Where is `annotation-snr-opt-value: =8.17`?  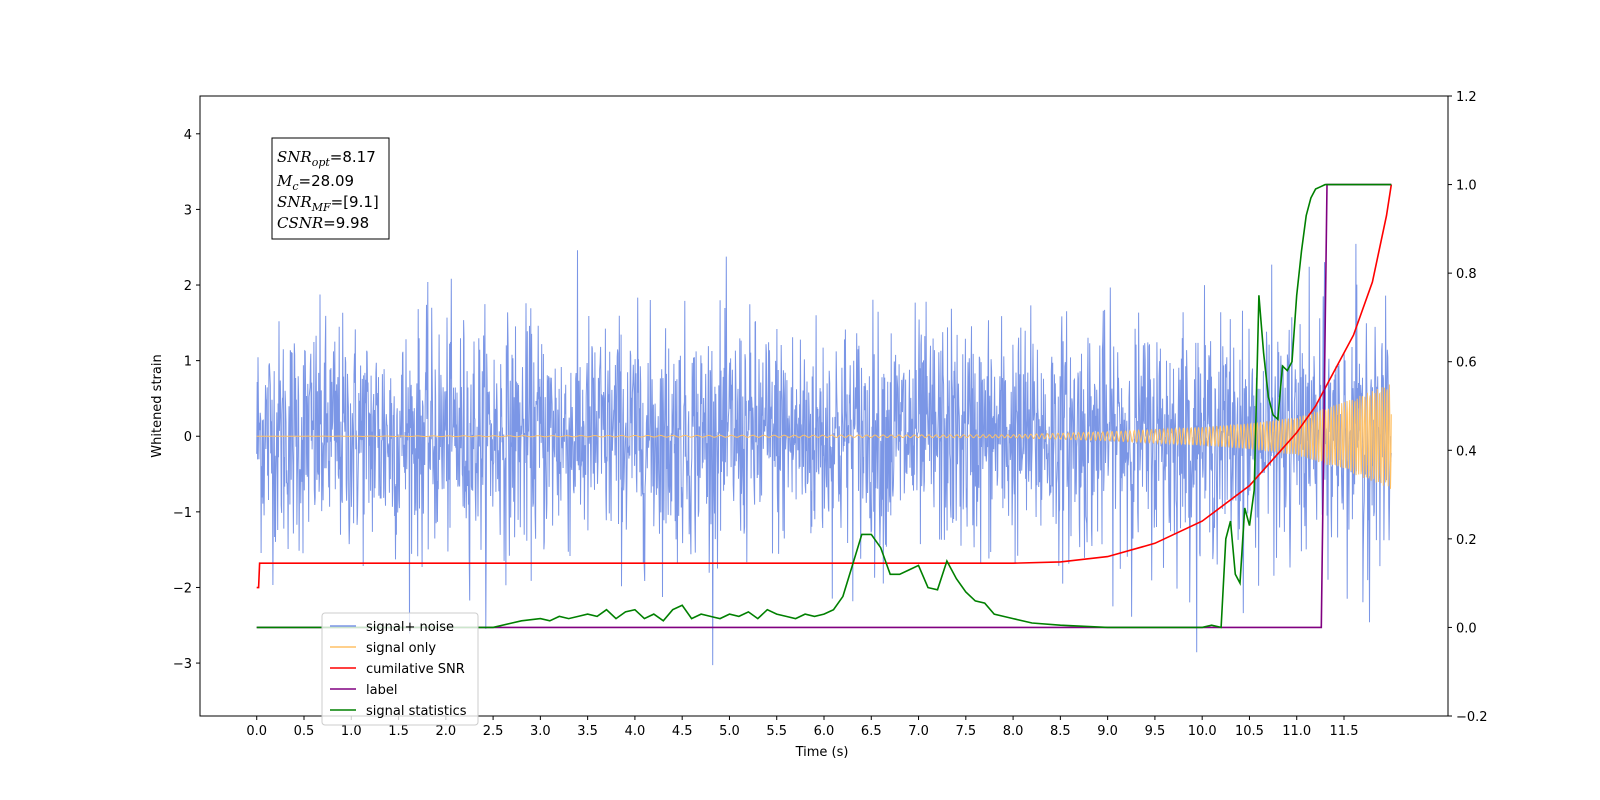
annotation-snr-opt-value: =8.17 is located at coordinates (353, 157).